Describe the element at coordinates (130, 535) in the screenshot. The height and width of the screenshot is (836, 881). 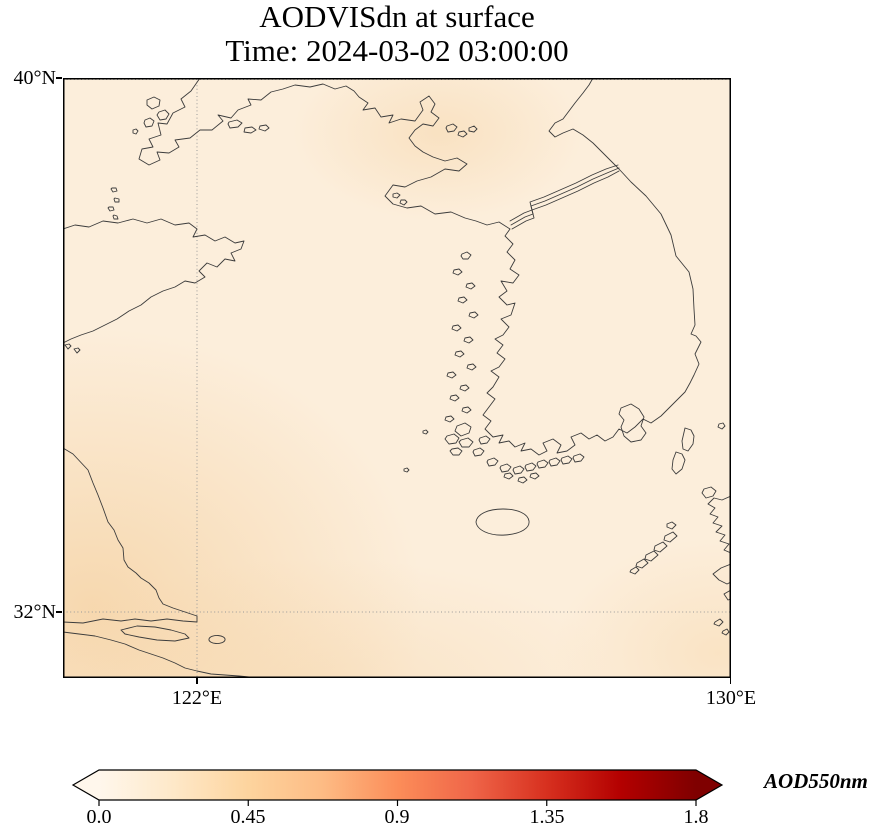
I see `coastline-jiangsu-yangtze-north` at that location.